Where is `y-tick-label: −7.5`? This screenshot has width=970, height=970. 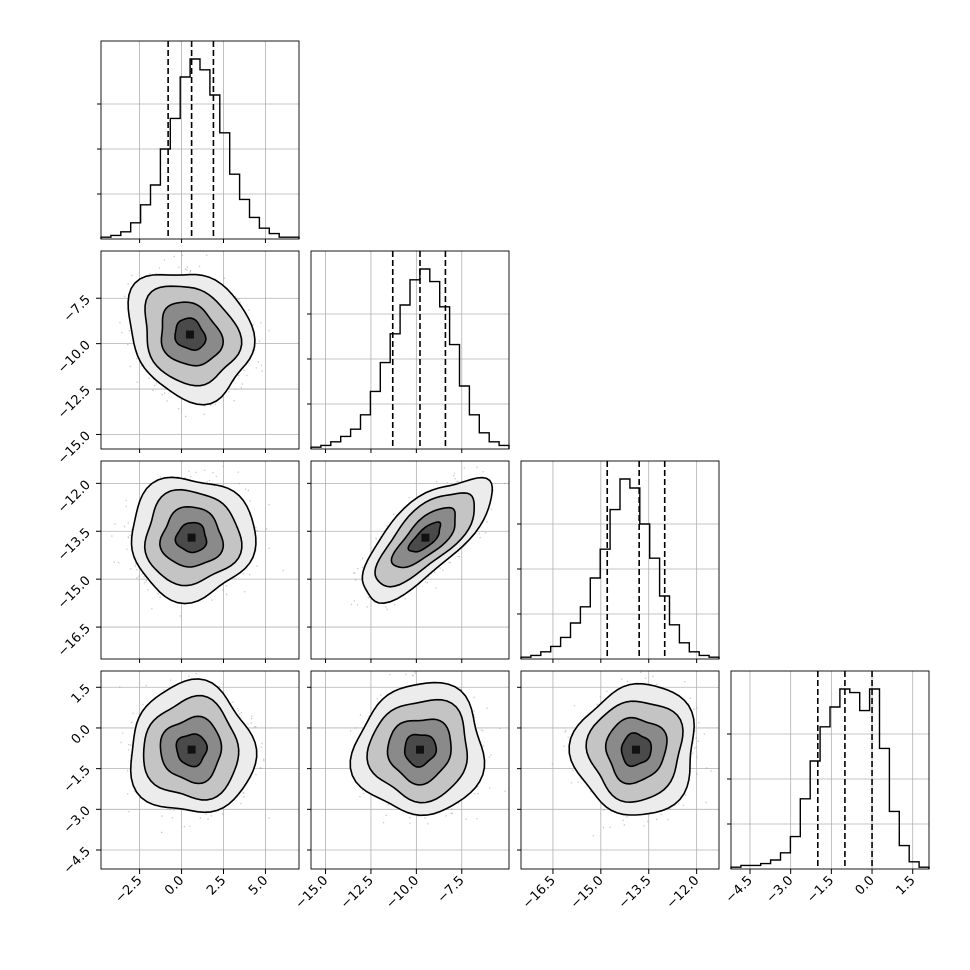
y-tick-label: −7.5 is located at coordinates (77, 308).